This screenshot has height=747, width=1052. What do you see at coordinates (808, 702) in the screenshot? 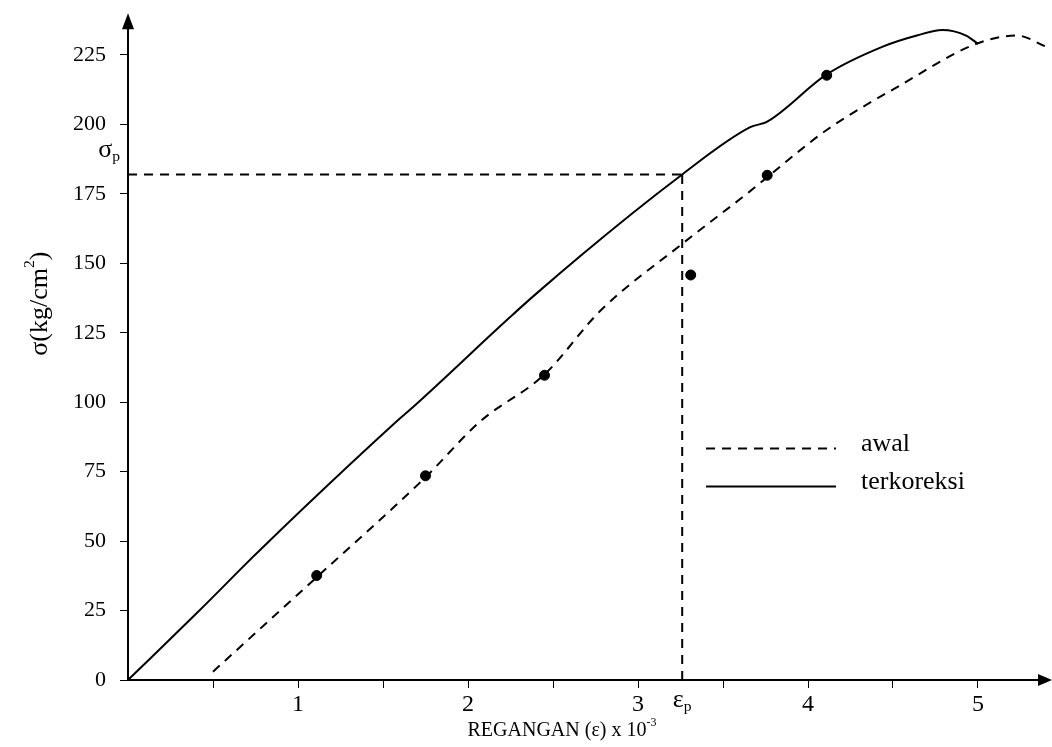
I see `x-tick-label: 4` at bounding box center [808, 702].